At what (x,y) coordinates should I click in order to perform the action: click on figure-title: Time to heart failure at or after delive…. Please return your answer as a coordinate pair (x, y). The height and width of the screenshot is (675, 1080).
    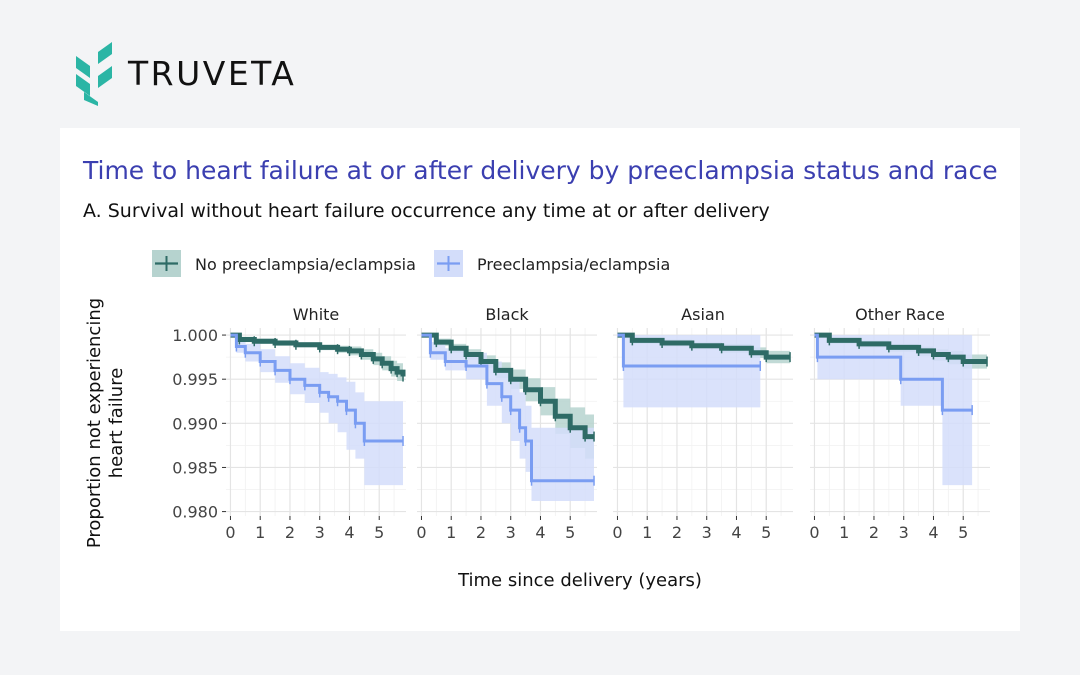
    Looking at the image, I should click on (540, 170).